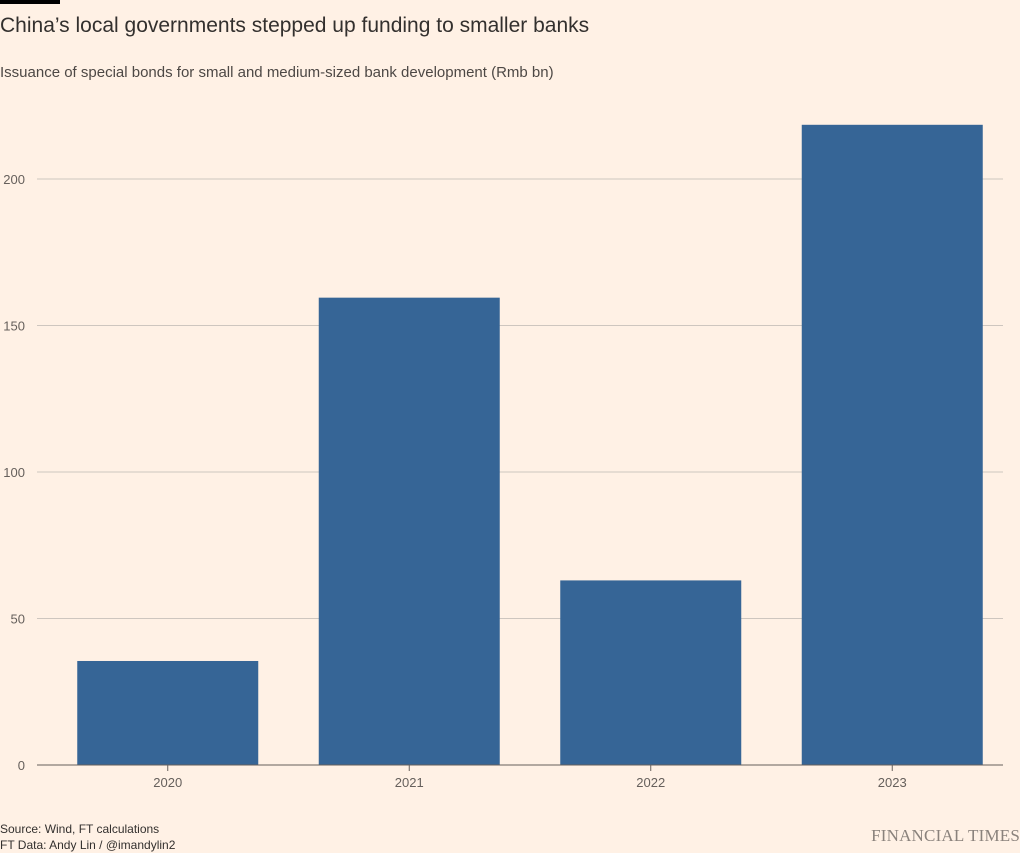 The image size is (1020, 853). I want to click on x-tick-label-2020: 2020, so click(167, 782).